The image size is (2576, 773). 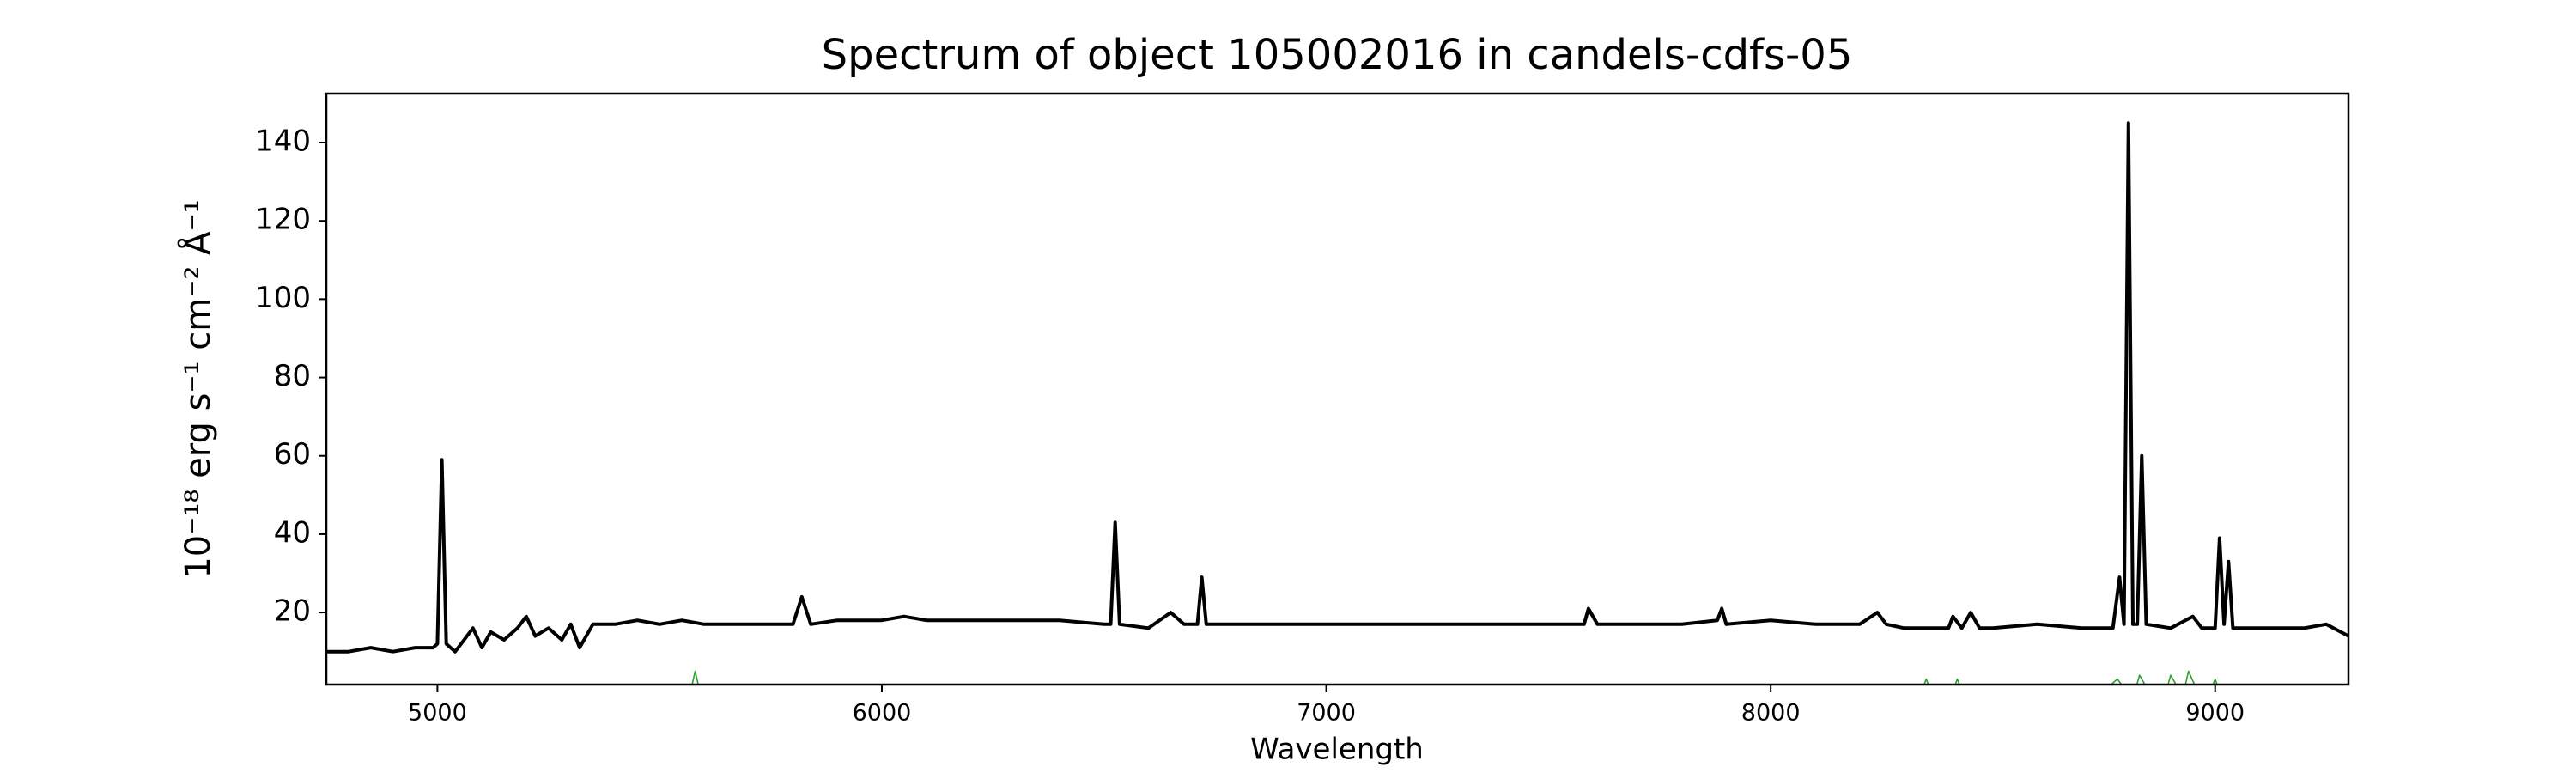 What do you see at coordinates (438, 713) in the screenshot?
I see `x-tick-label: 5000` at bounding box center [438, 713].